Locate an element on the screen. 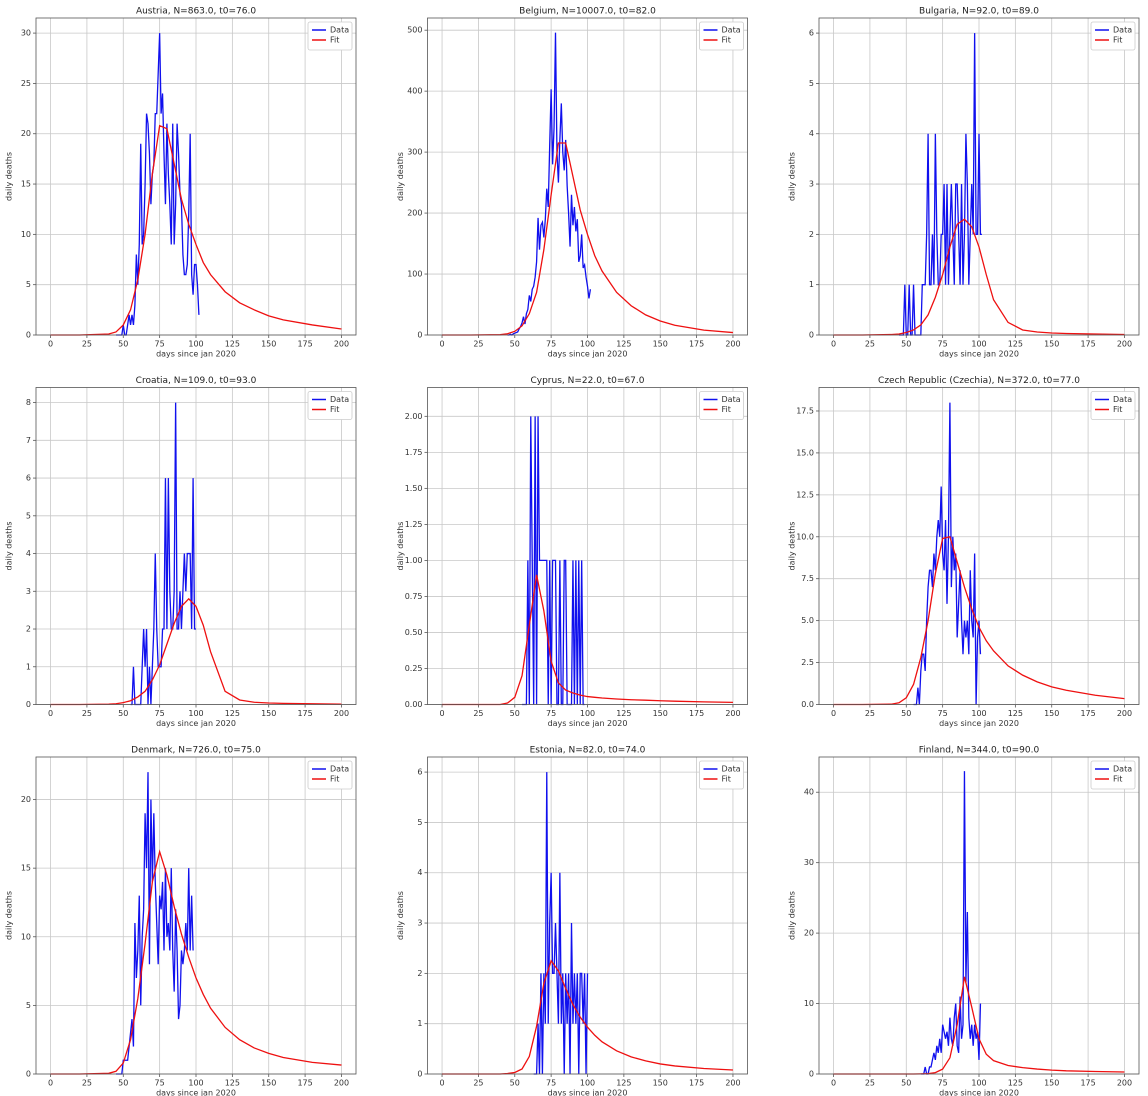 The height and width of the screenshot is (1096, 1148). chart-title: Austria, N=863.0, t0=76.0 is located at coordinates (196, 12).